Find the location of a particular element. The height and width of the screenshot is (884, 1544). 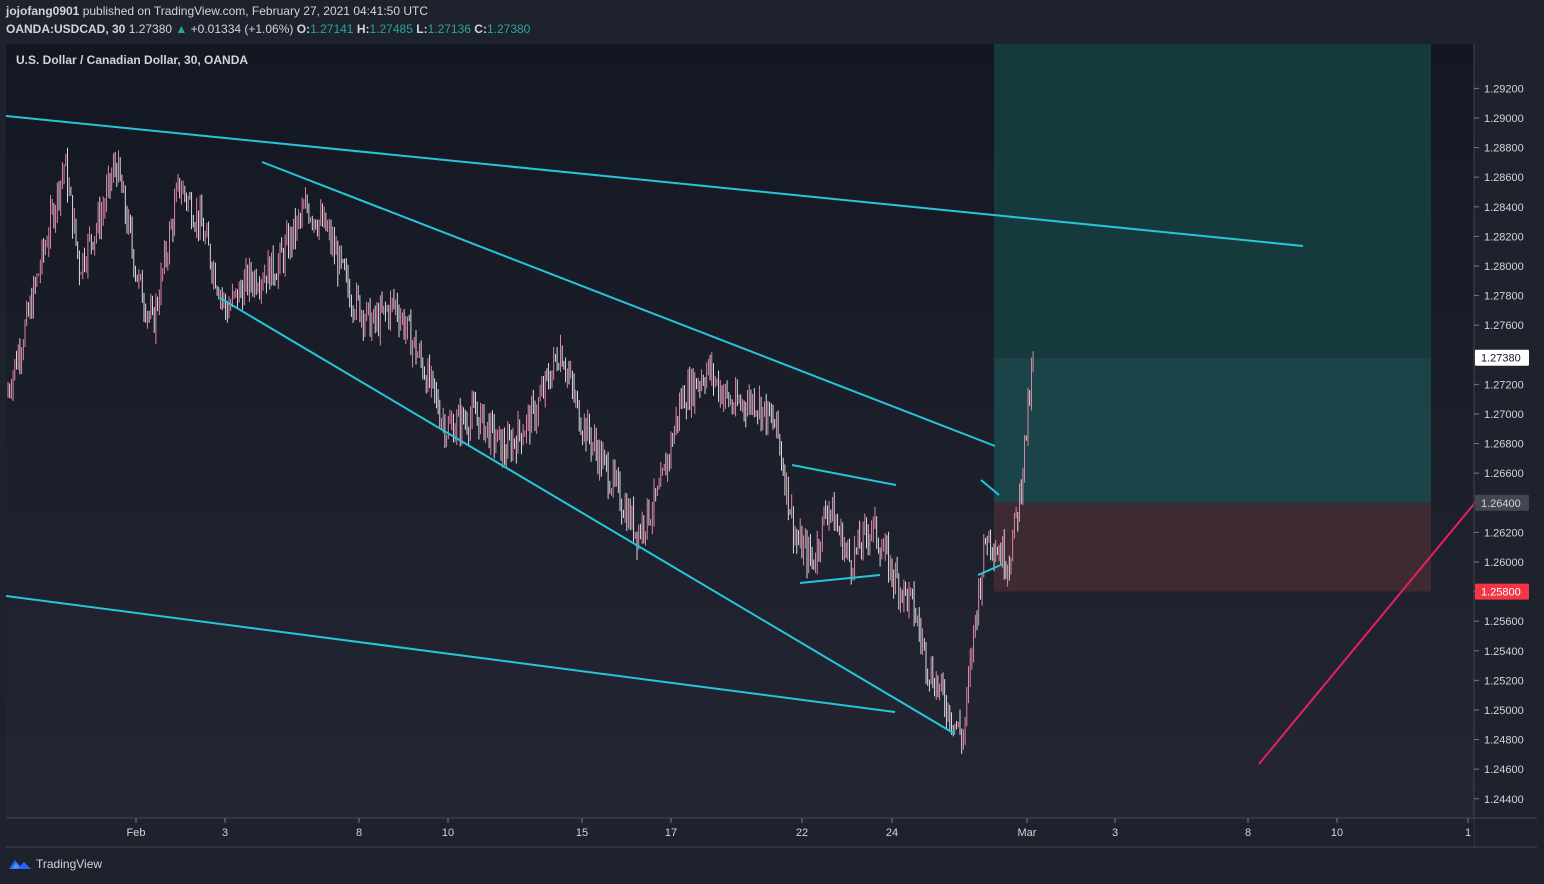

price-tick-label: 1.24600 is located at coordinates (1504, 770).